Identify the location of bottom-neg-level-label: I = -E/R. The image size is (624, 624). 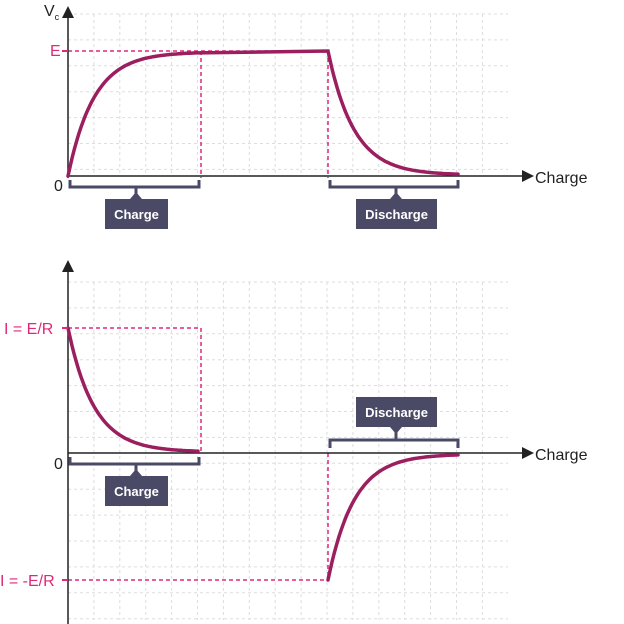
(27, 581).